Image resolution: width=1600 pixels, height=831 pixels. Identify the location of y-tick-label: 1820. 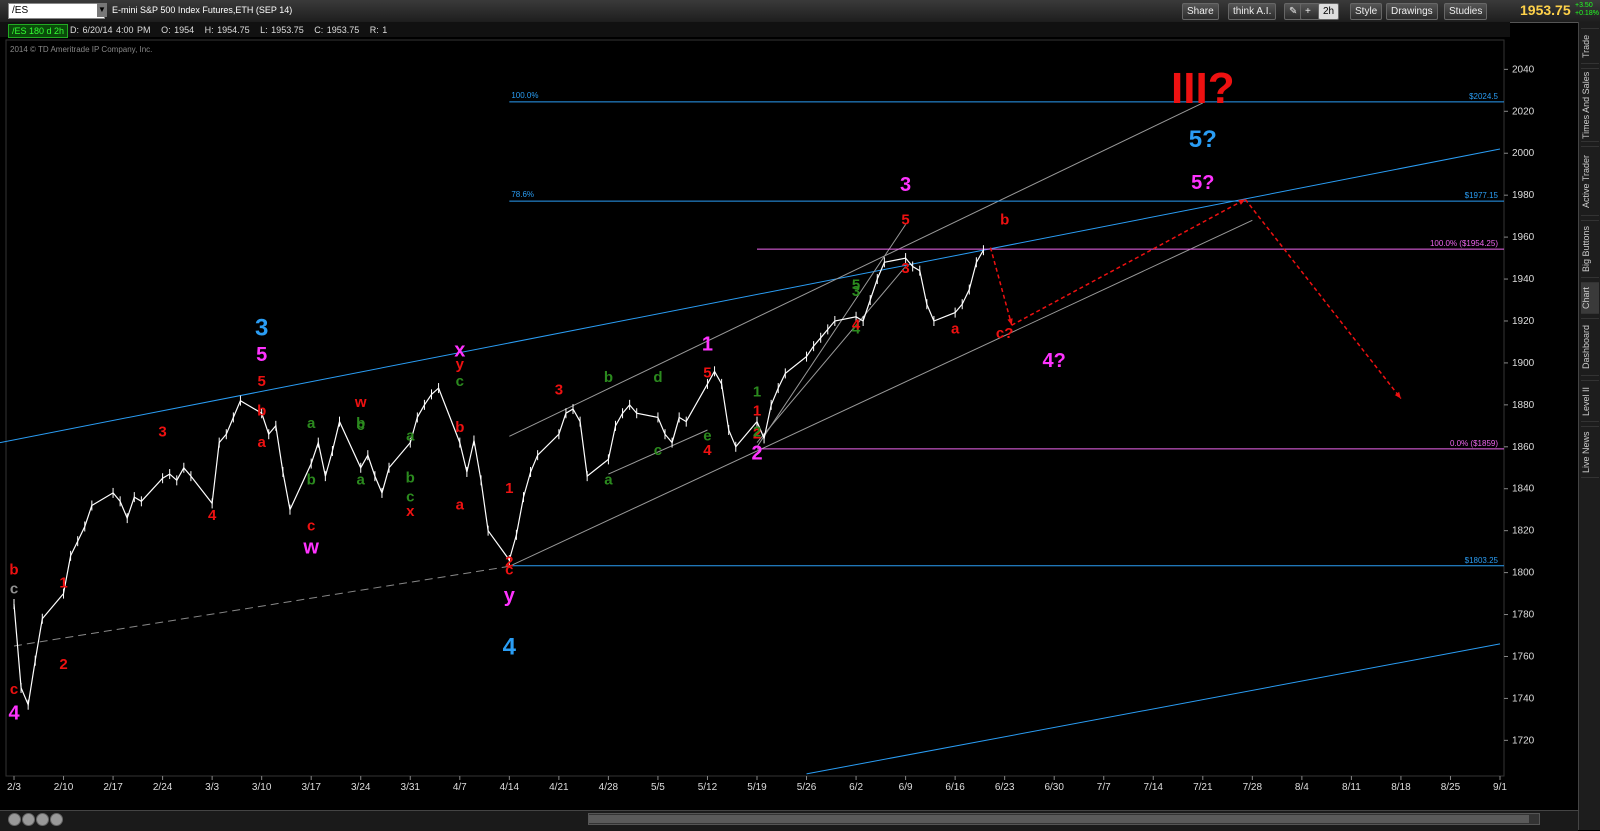
(1523, 531).